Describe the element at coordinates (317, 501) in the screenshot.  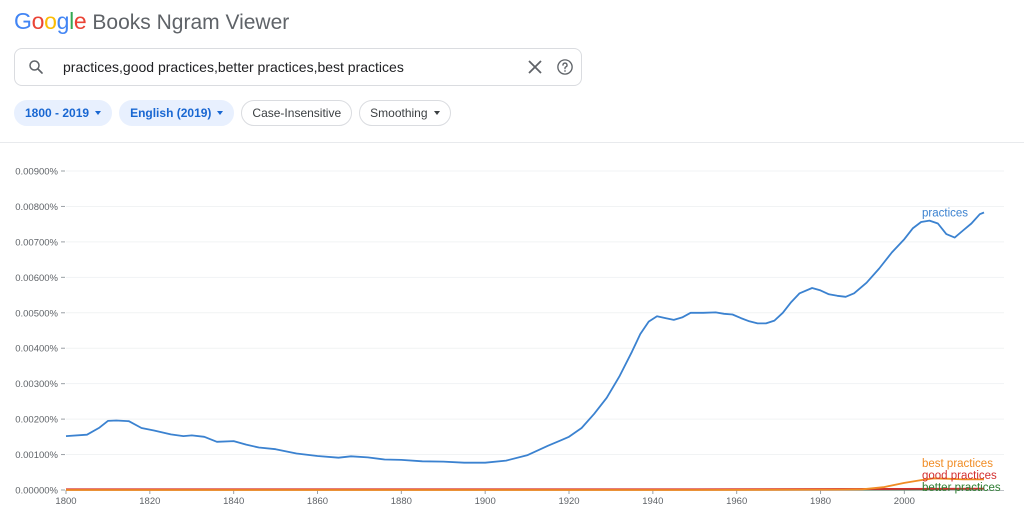
I see `x-tick-label: 1860` at that location.